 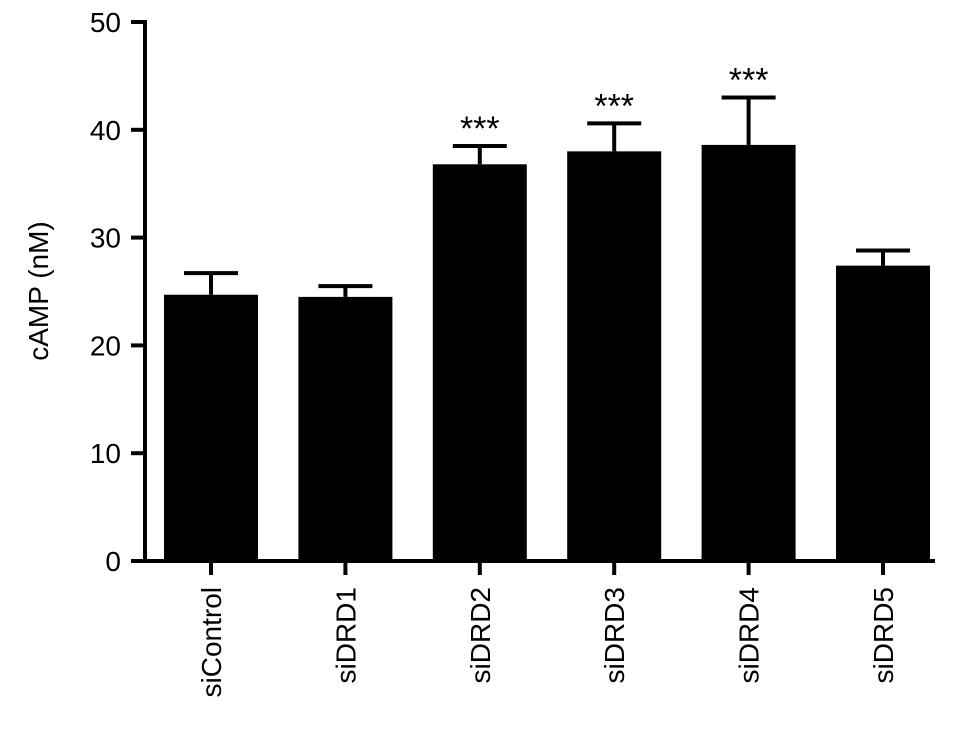 What do you see at coordinates (105, 238) in the screenshot?
I see `y-tick-label: 30` at bounding box center [105, 238].